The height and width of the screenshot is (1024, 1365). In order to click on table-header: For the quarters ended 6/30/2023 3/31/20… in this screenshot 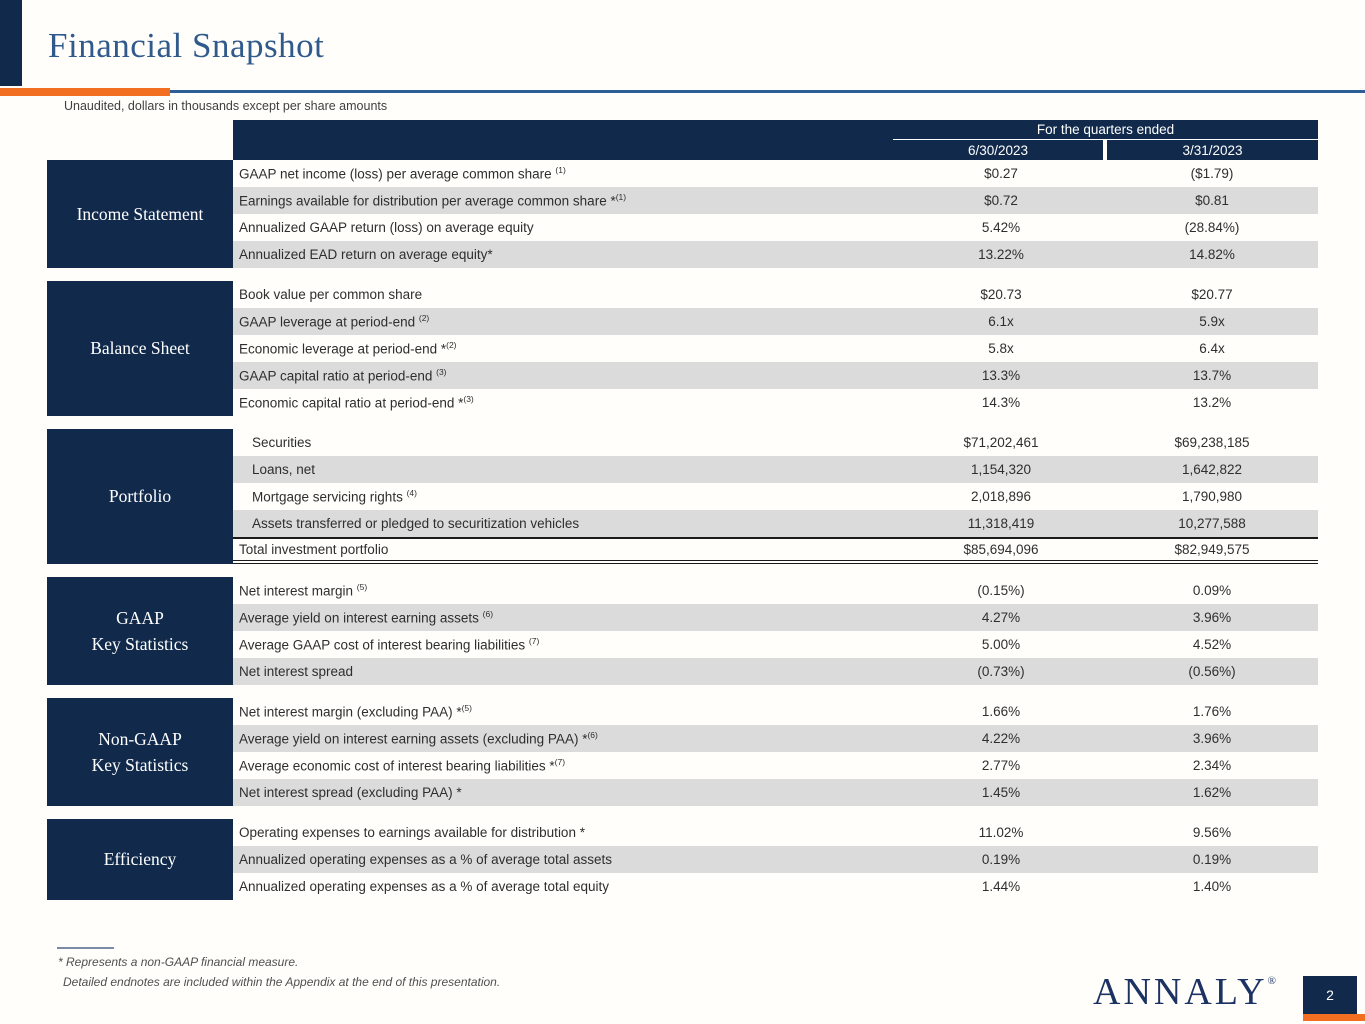, I will do `click(775, 140)`.